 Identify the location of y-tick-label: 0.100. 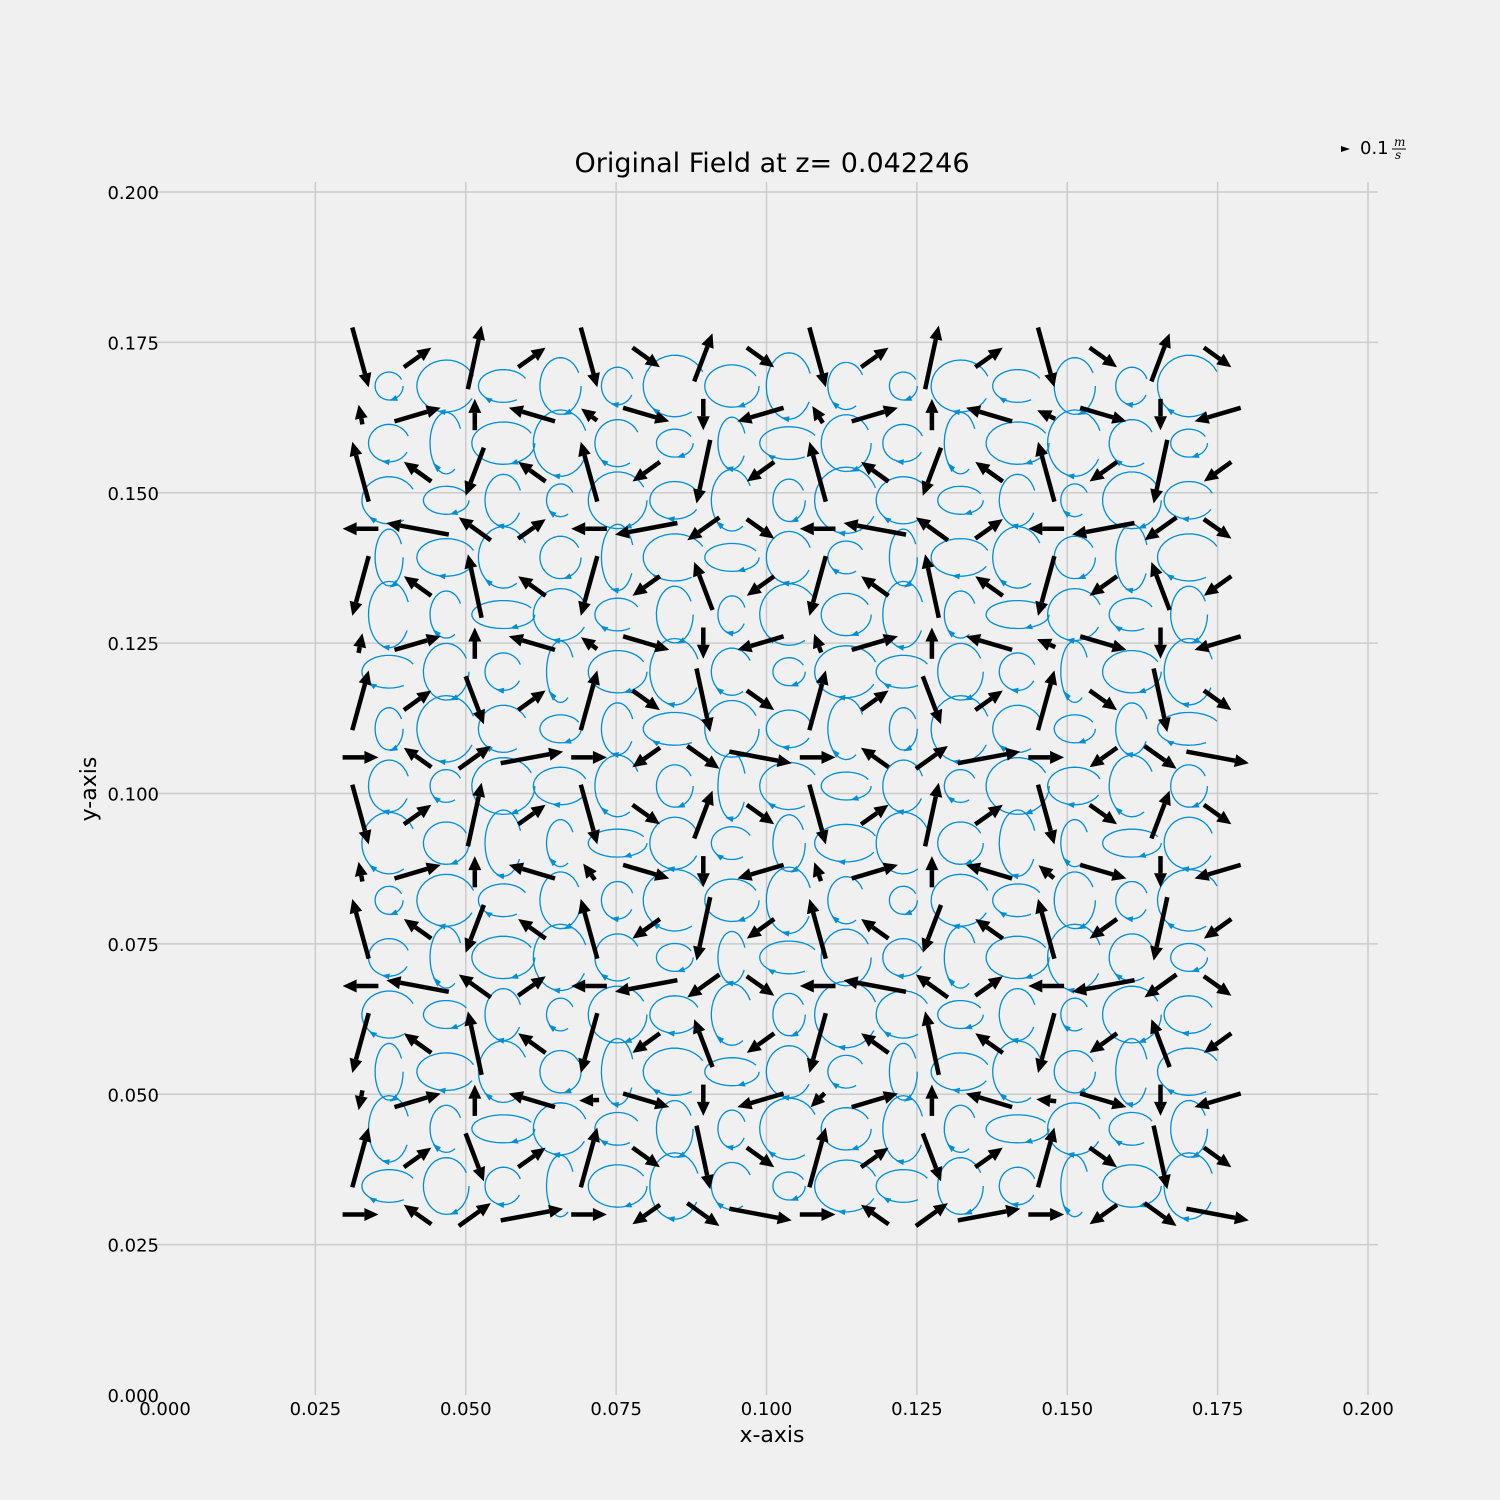
(133, 795).